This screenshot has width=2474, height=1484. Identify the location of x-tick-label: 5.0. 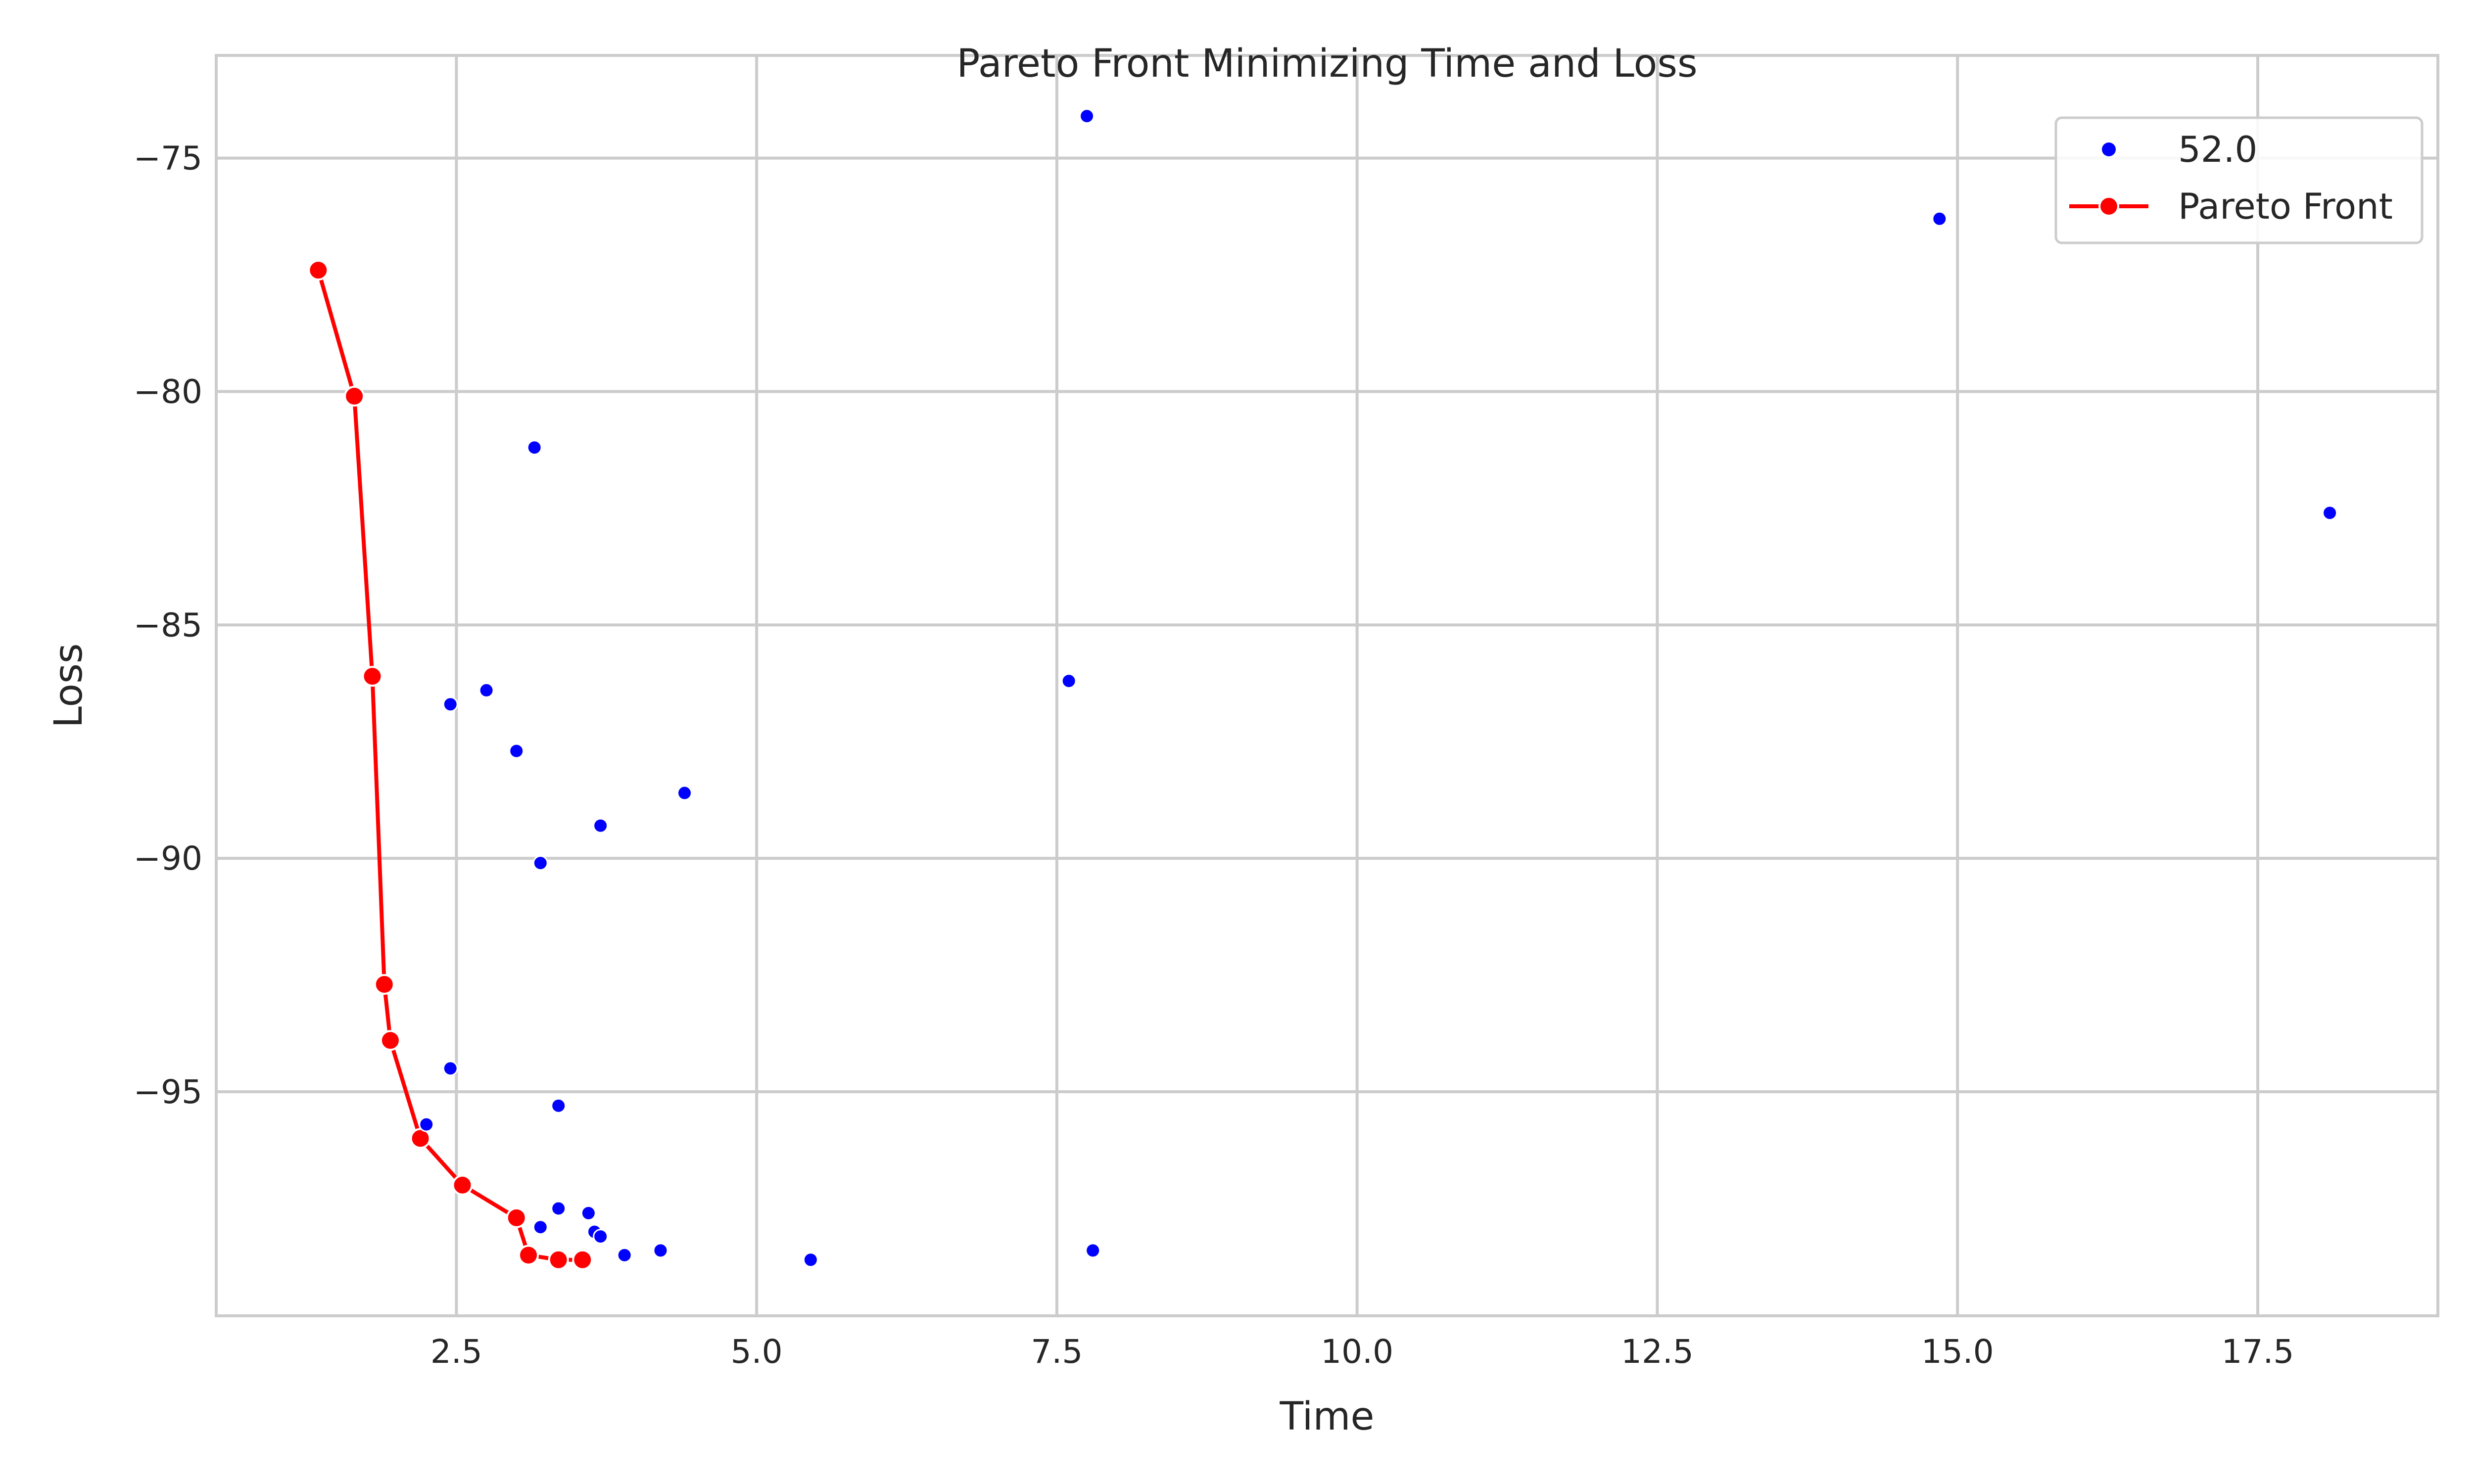
(757, 1352).